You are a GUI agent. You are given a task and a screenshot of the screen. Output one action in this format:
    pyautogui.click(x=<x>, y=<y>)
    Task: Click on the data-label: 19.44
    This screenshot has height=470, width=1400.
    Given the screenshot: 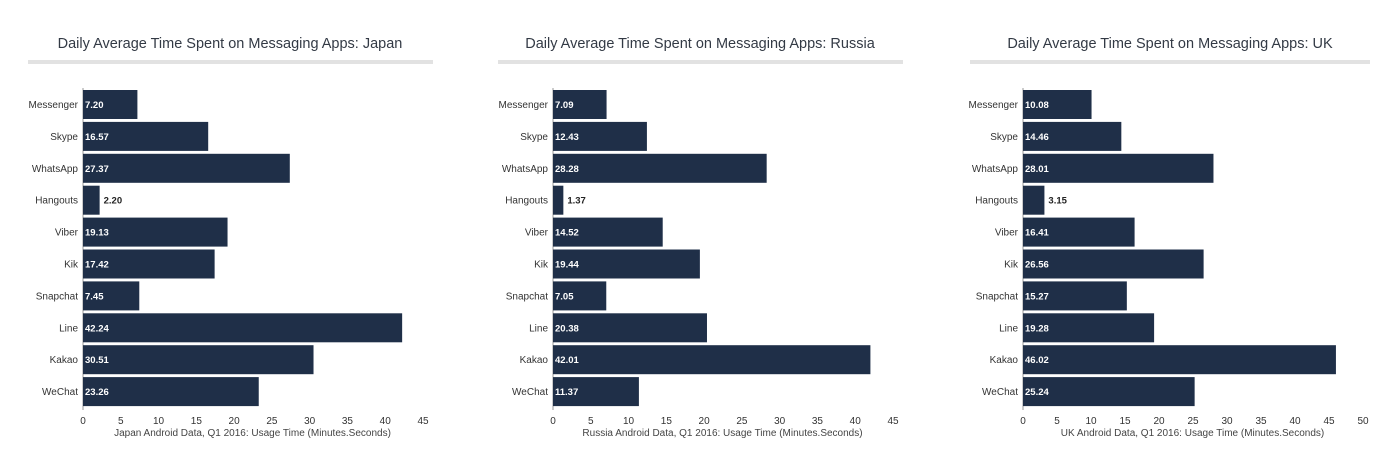 What is the action you would take?
    pyautogui.click(x=567, y=265)
    